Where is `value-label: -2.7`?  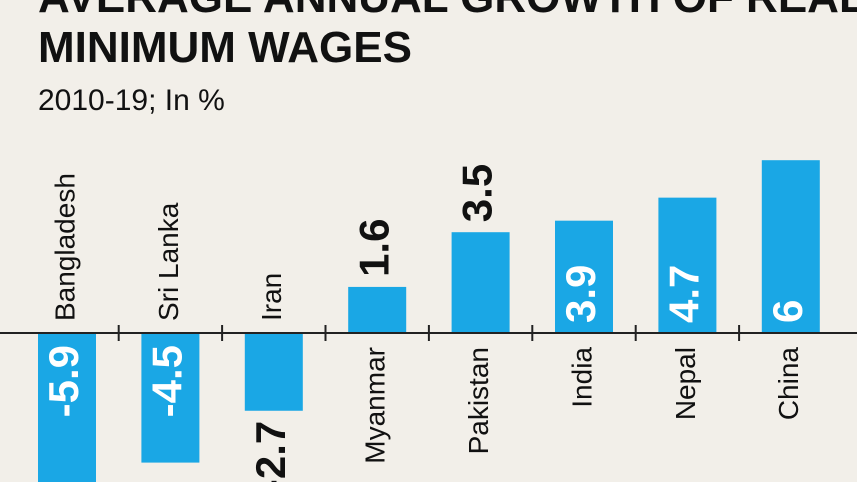
value-label: -2.7 is located at coordinates (270, 451).